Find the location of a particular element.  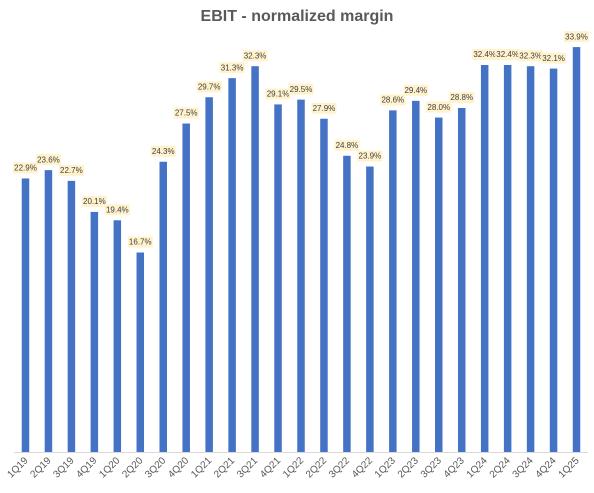

x-tick-label-4Q23: 4Q23 is located at coordinates (454, 467).